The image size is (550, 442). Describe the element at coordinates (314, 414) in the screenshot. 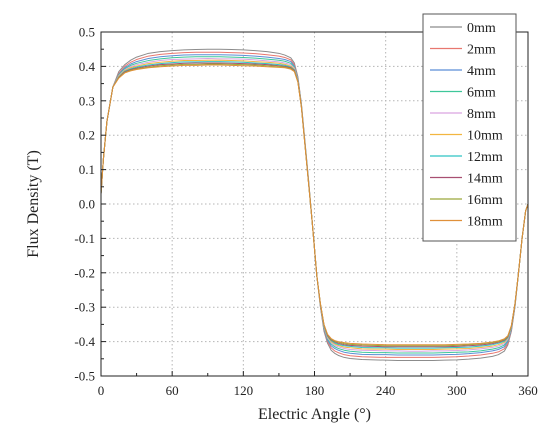

I see `x-axis-title: Electric Angle (°)` at that location.